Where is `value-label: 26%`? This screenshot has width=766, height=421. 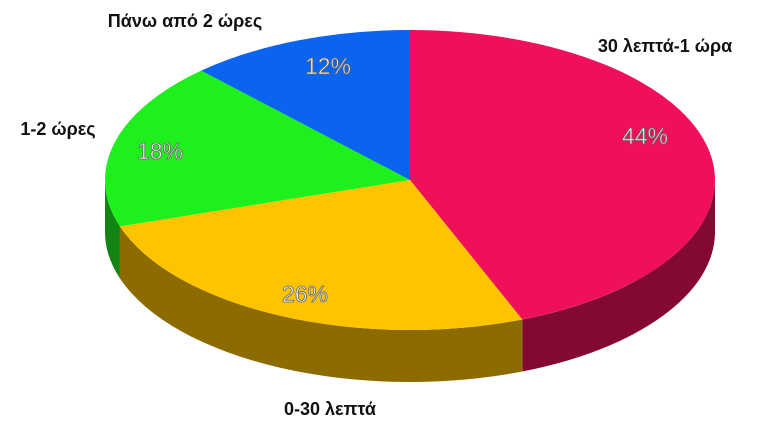
value-label: 26% is located at coordinates (305, 294).